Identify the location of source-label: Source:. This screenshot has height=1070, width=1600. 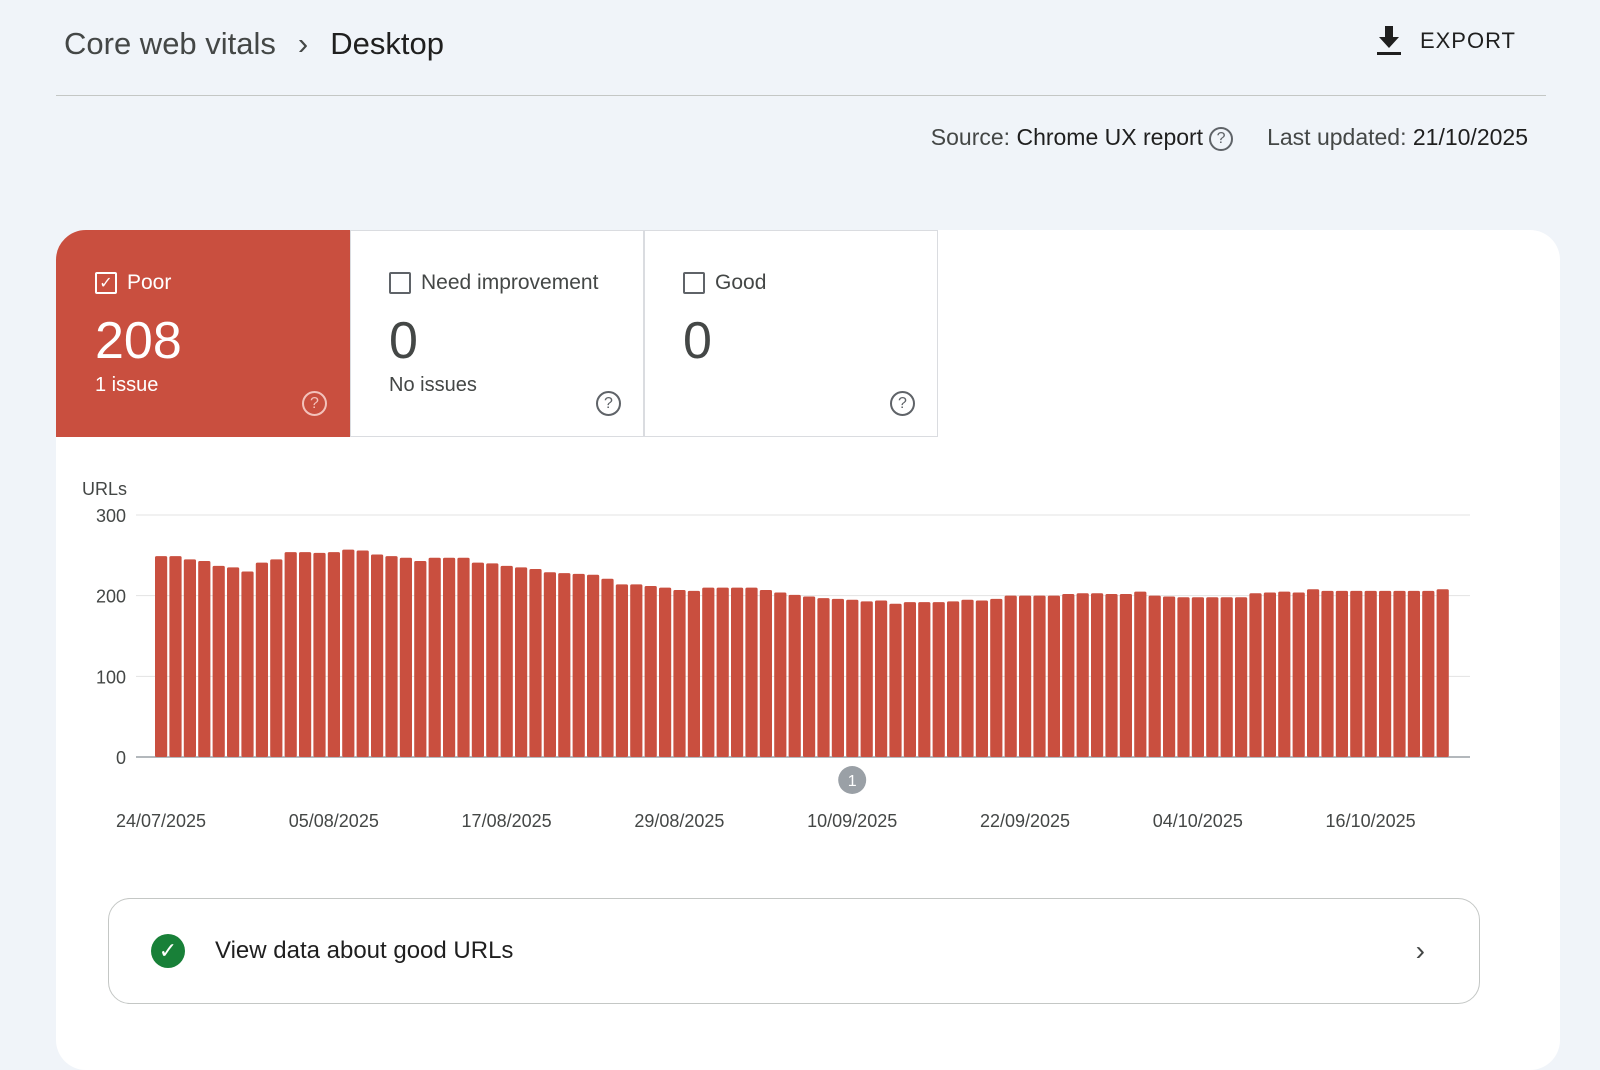
(970, 137).